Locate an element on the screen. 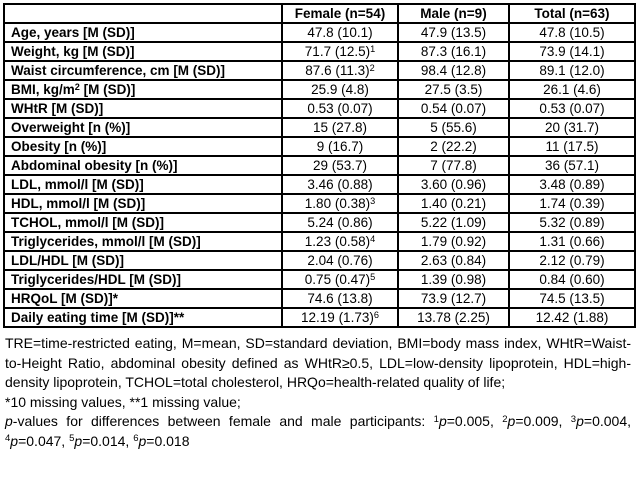 The width and height of the screenshot is (637, 502). row-label: Age, years [M (SD)] is located at coordinates (143, 32).